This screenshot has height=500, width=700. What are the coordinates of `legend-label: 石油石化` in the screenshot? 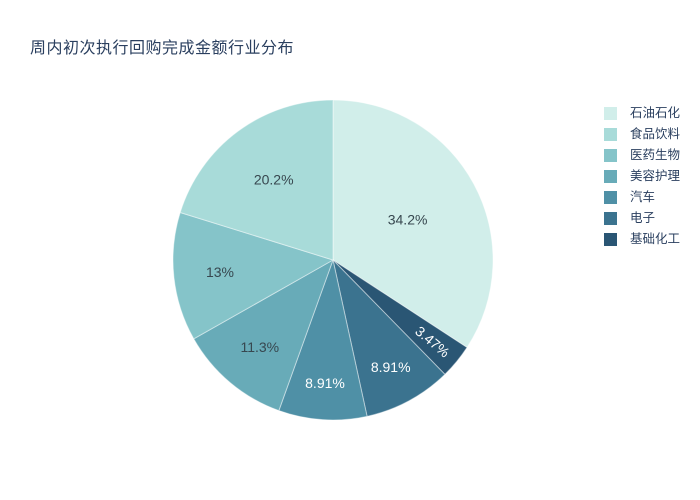 It's located at (655, 113).